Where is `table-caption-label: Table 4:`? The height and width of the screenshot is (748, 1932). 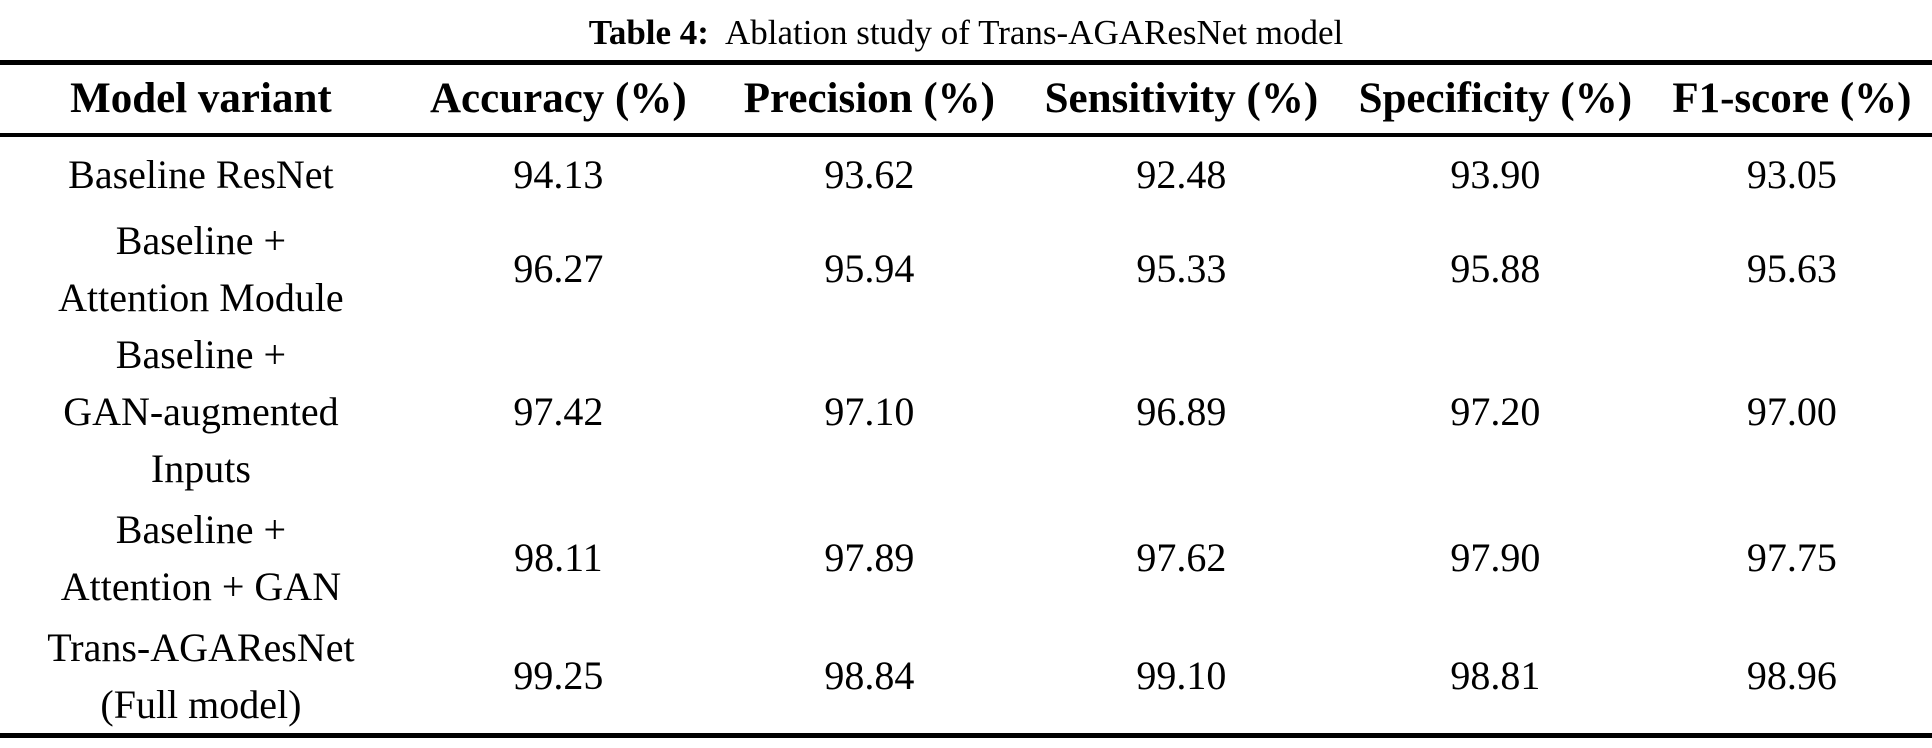 table-caption-label: Table 4: is located at coordinates (648, 32).